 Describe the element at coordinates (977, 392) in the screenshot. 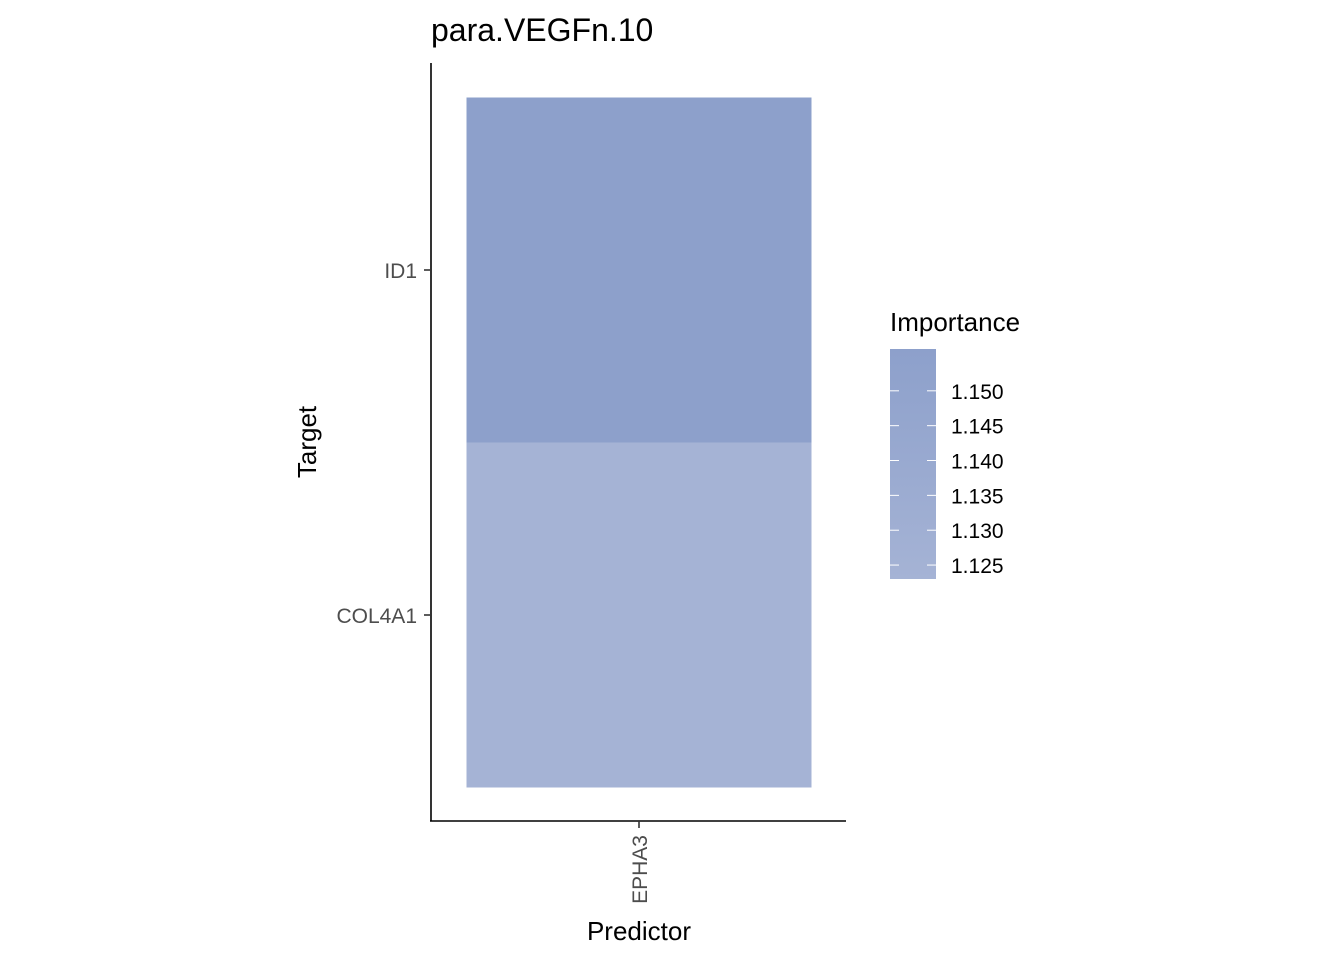

I see `legend-tick-label: 1.150` at that location.